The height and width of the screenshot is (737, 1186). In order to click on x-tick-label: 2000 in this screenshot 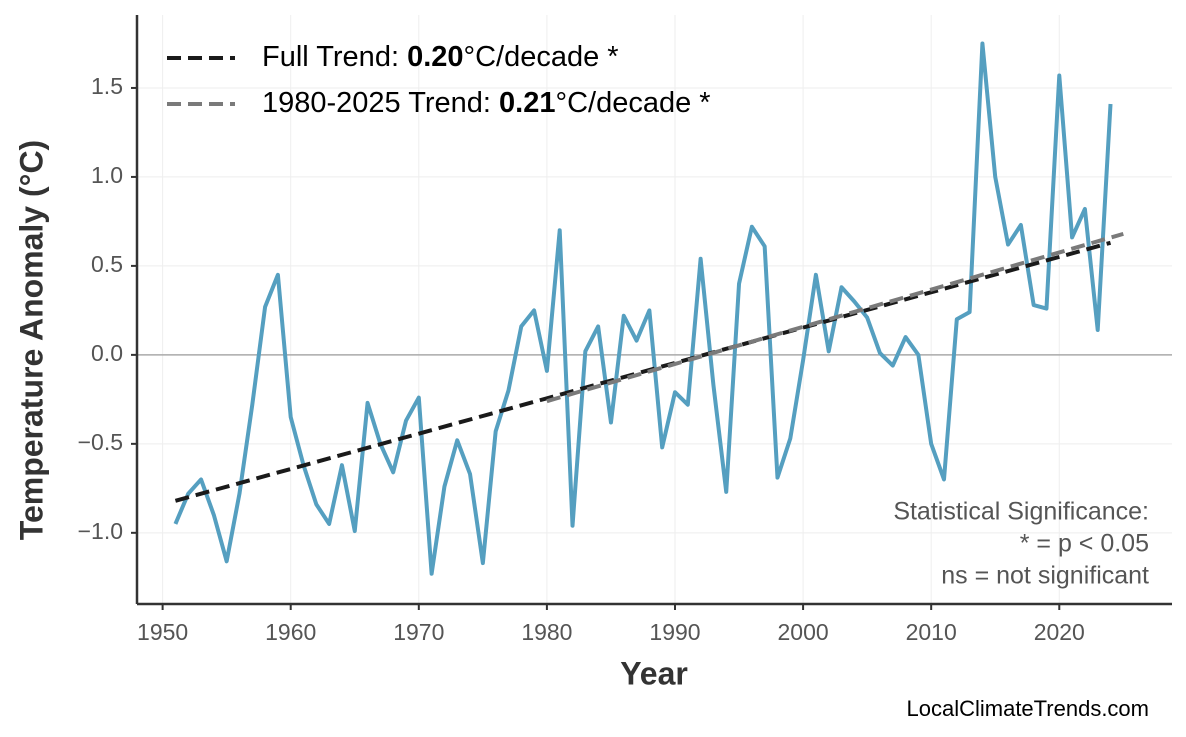, I will do `click(803, 632)`.